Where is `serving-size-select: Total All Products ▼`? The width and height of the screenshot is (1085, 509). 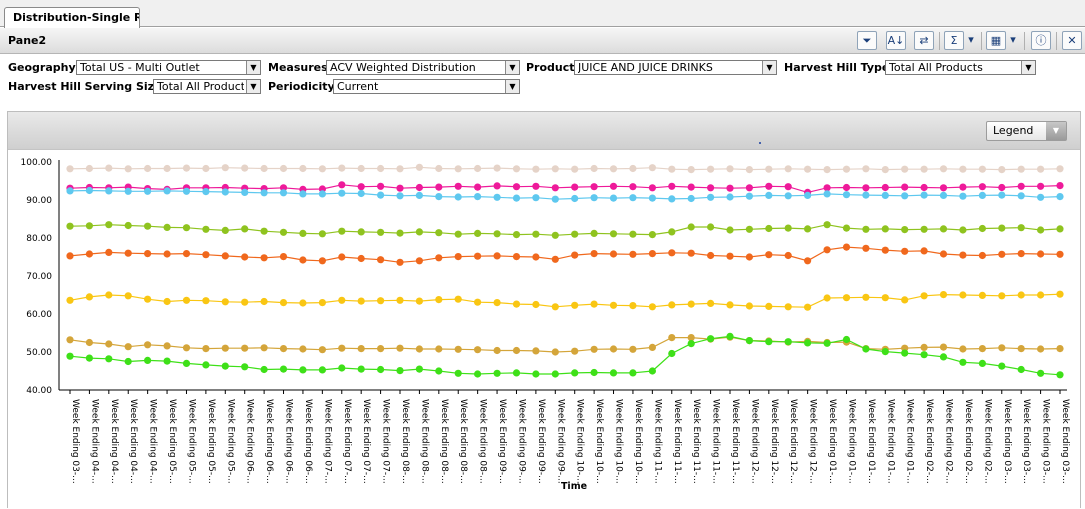
serving-size-select: Total All Products ▼ is located at coordinates (207, 86).